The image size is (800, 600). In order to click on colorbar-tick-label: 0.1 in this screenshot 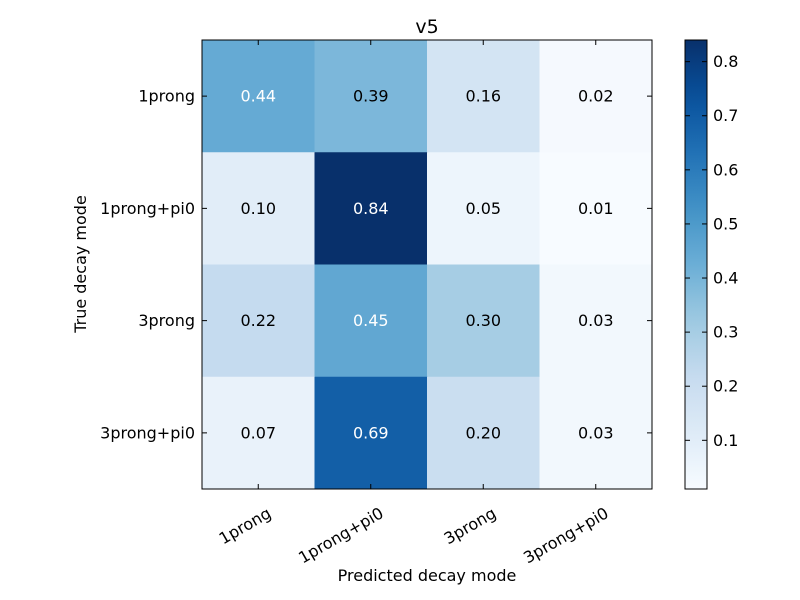, I will do `click(725, 440)`.